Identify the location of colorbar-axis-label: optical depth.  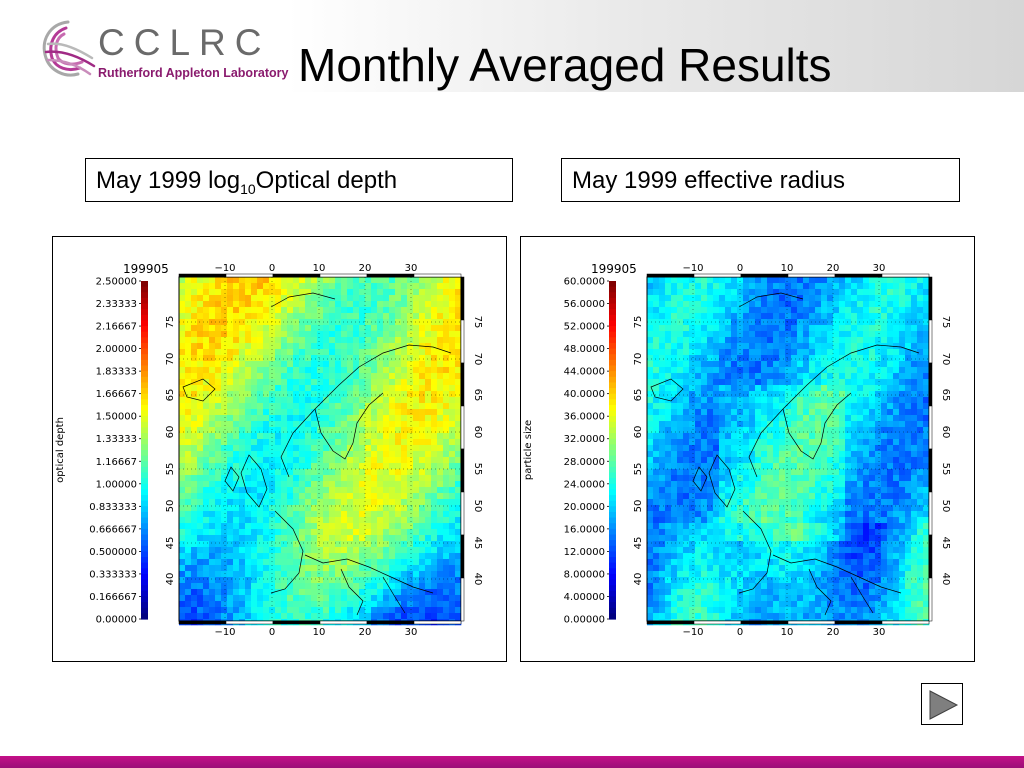
(60, 450).